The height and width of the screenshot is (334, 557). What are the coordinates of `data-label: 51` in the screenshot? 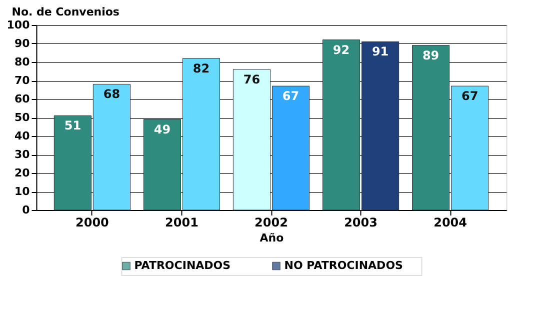 It's located at (73, 125).